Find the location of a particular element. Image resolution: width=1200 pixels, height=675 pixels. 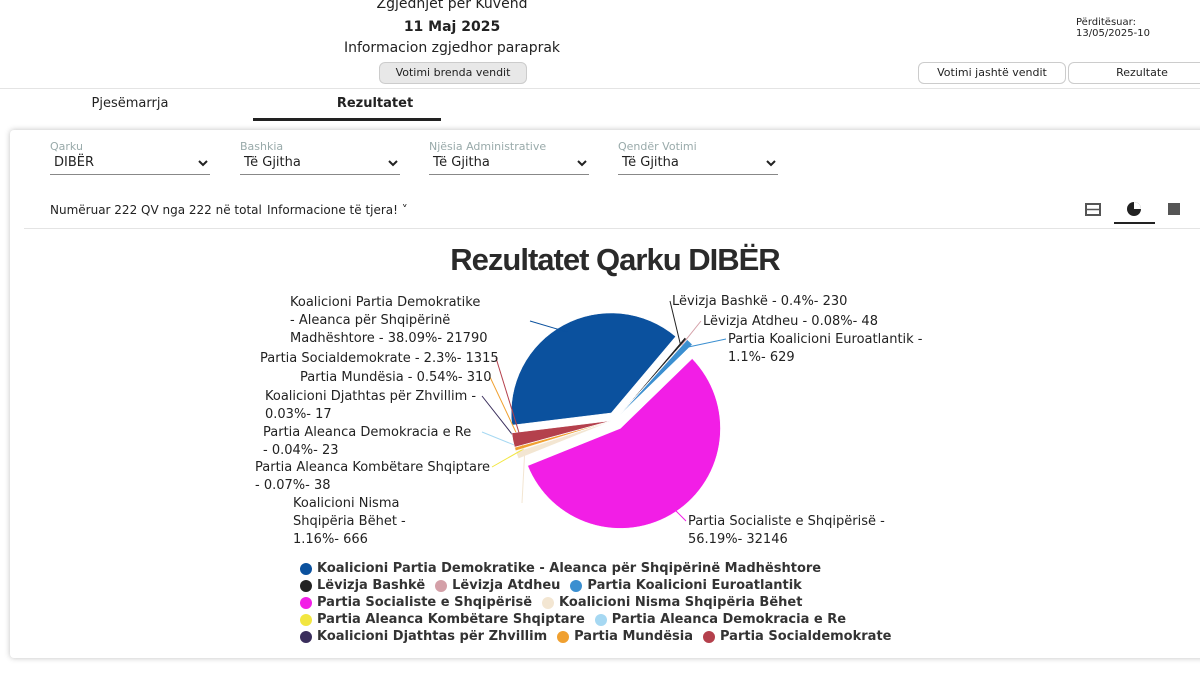

filter: Qarku DIBËR is located at coordinates (130, 157).